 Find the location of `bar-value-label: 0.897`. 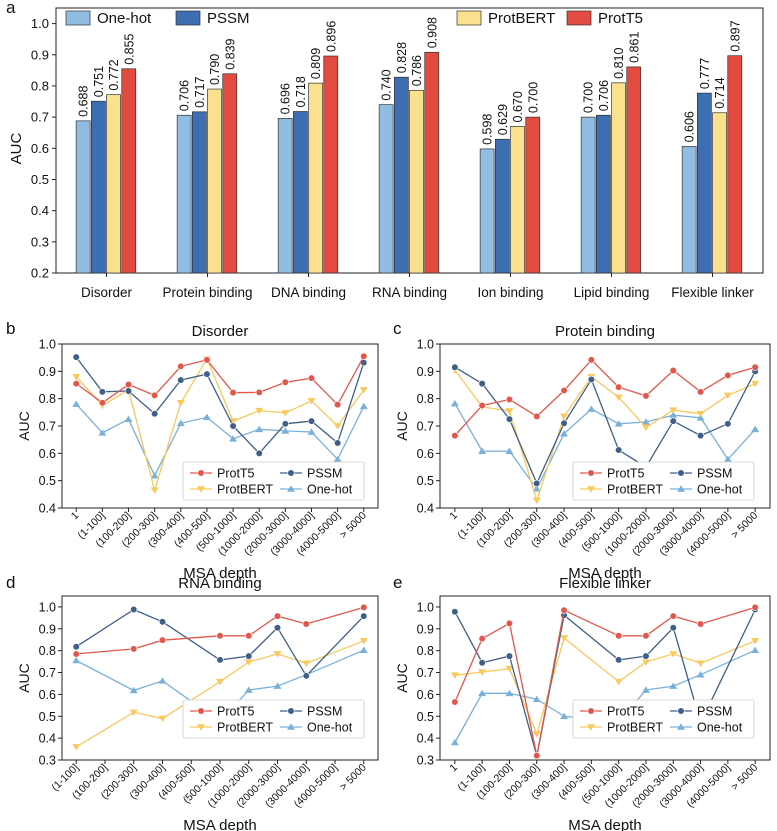

bar-value-label: 0.897 is located at coordinates (735, 35).